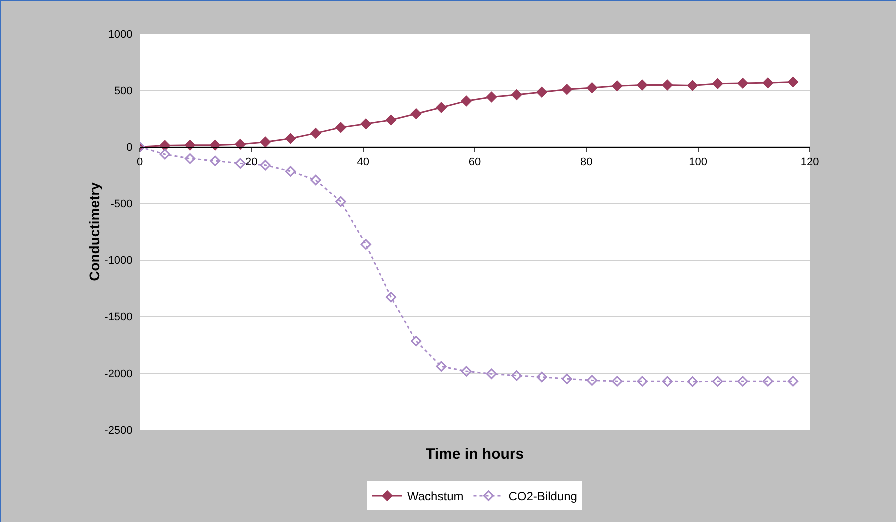 This screenshot has width=896, height=522. What do you see at coordinates (94, 232) in the screenshot?
I see `y-axis-title: Conductimetry` at bounding box center [94, 232].